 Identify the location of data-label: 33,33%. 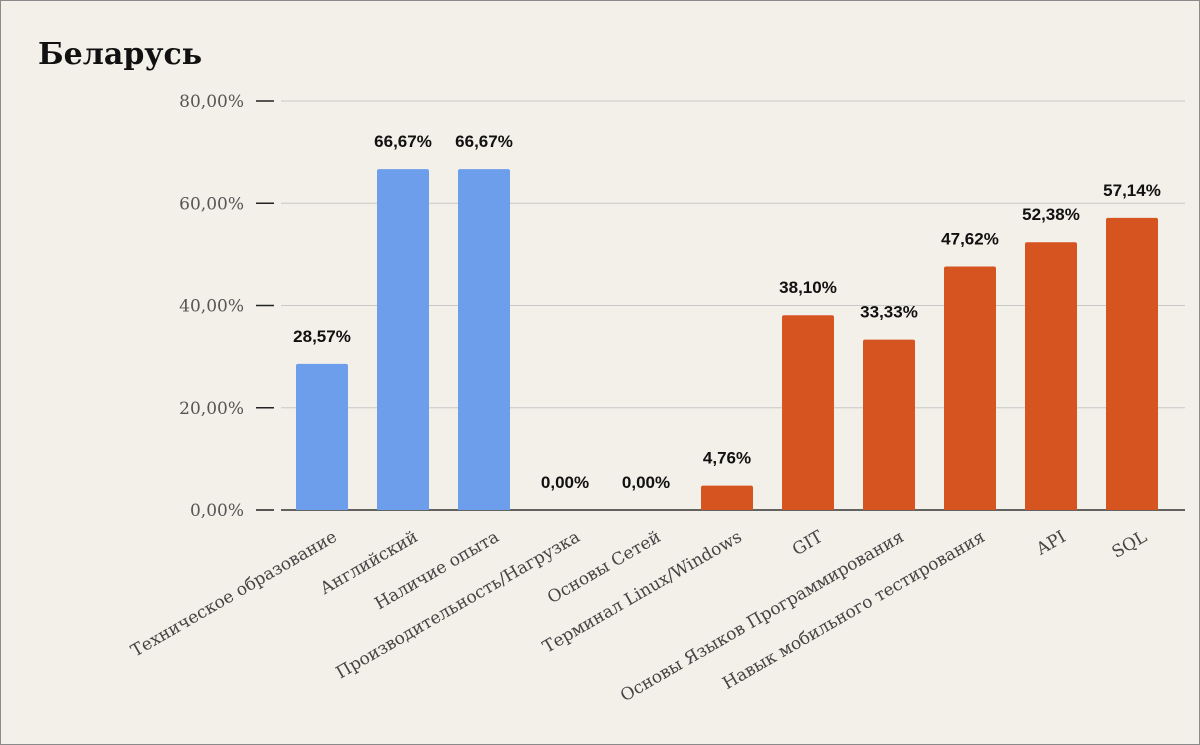
(889, 312).